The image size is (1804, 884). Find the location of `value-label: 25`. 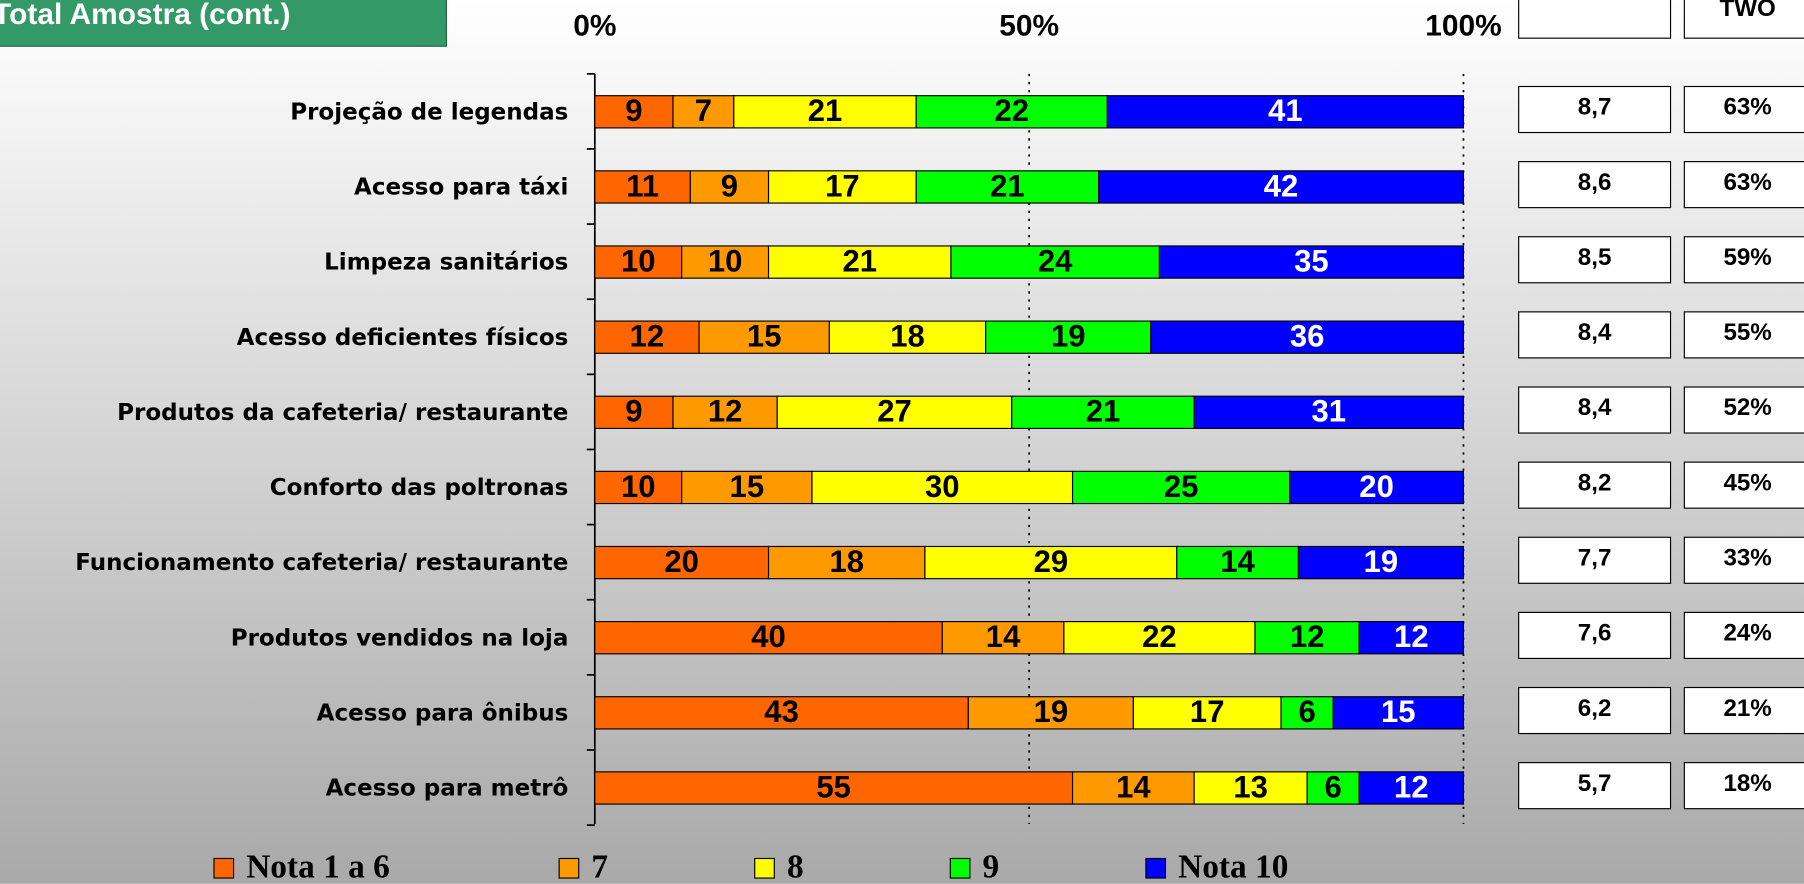

value-label: 25 is located at coordinates (1181, 486).